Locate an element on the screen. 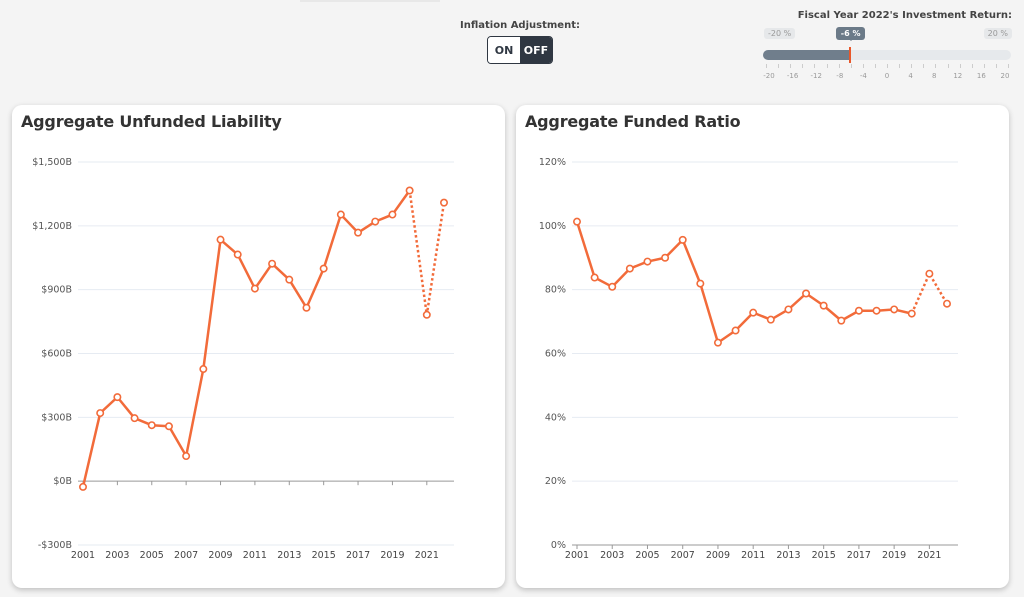 This screenshot has width=1024, height=597. slider-tick-label: -20 is located at coordinates (769, 76).